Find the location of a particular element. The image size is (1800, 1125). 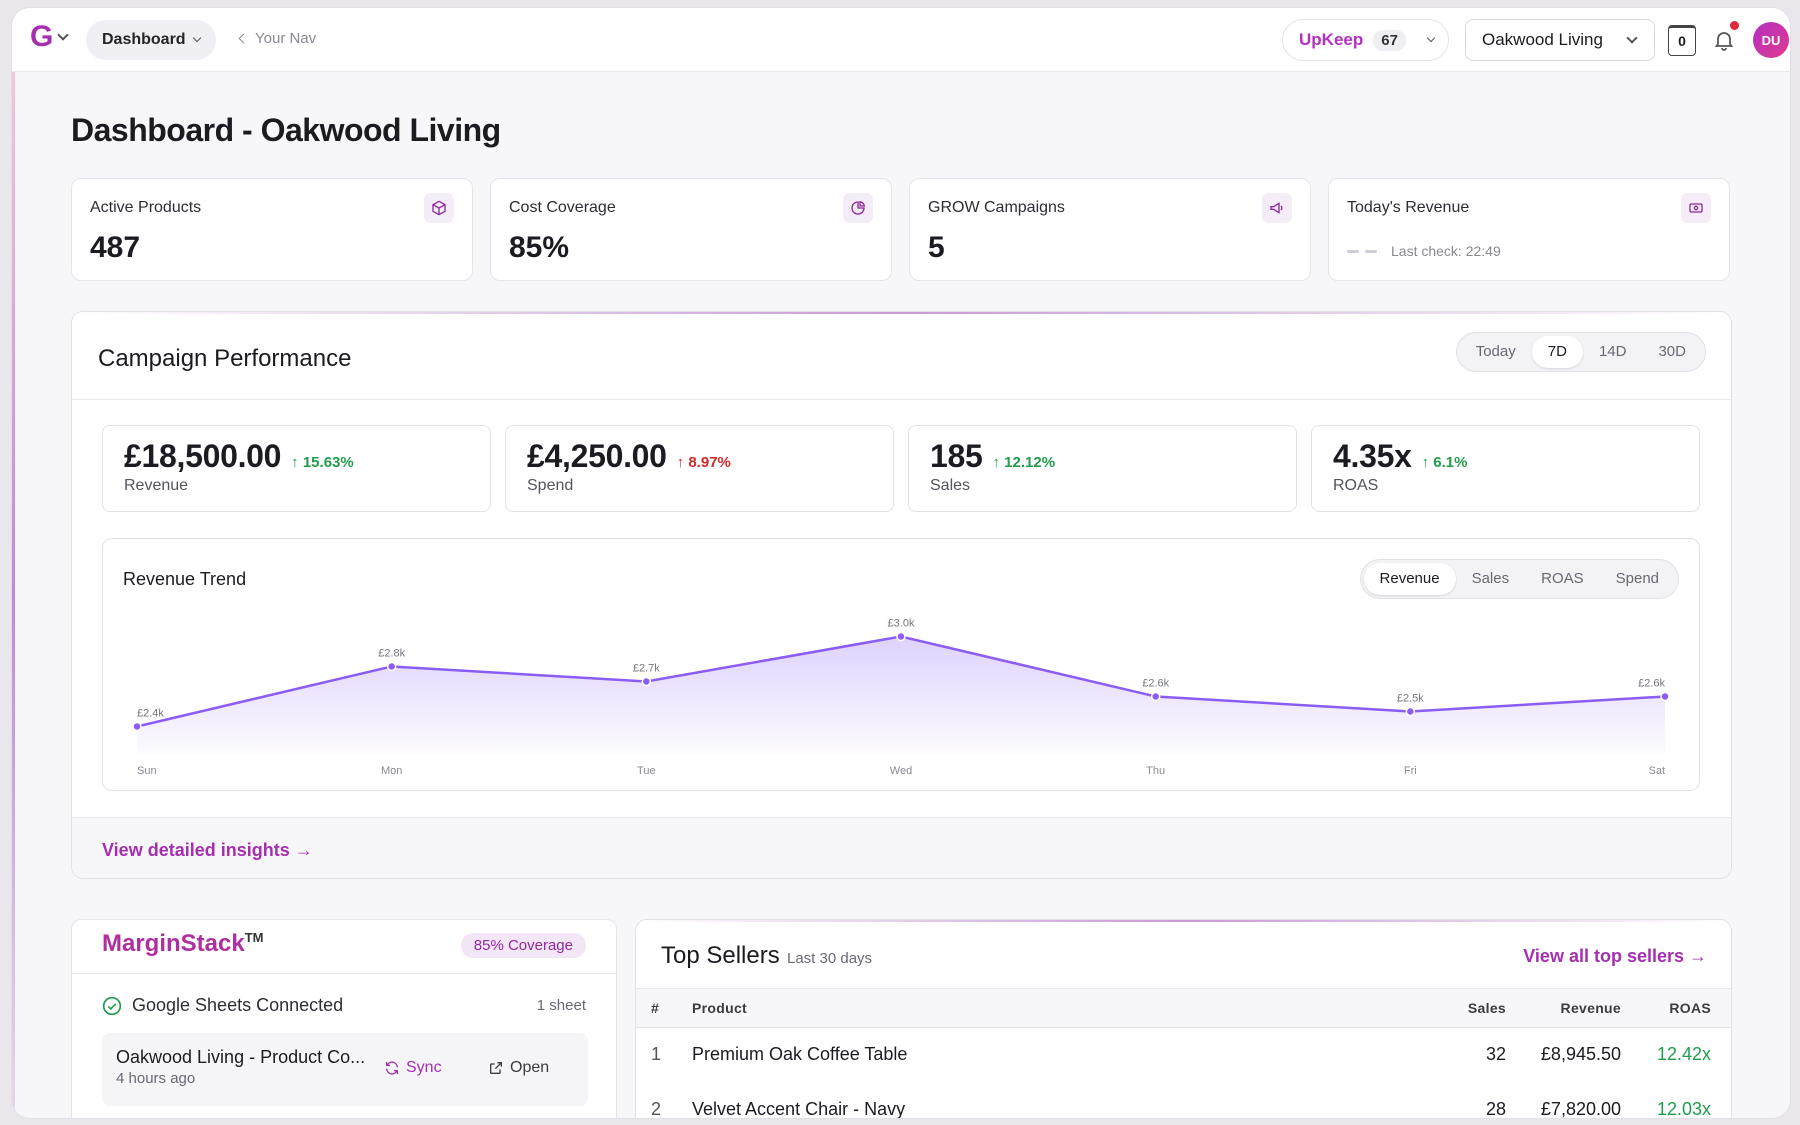

sheet-count: 1 sheet is located at coordinates (561, 1005).